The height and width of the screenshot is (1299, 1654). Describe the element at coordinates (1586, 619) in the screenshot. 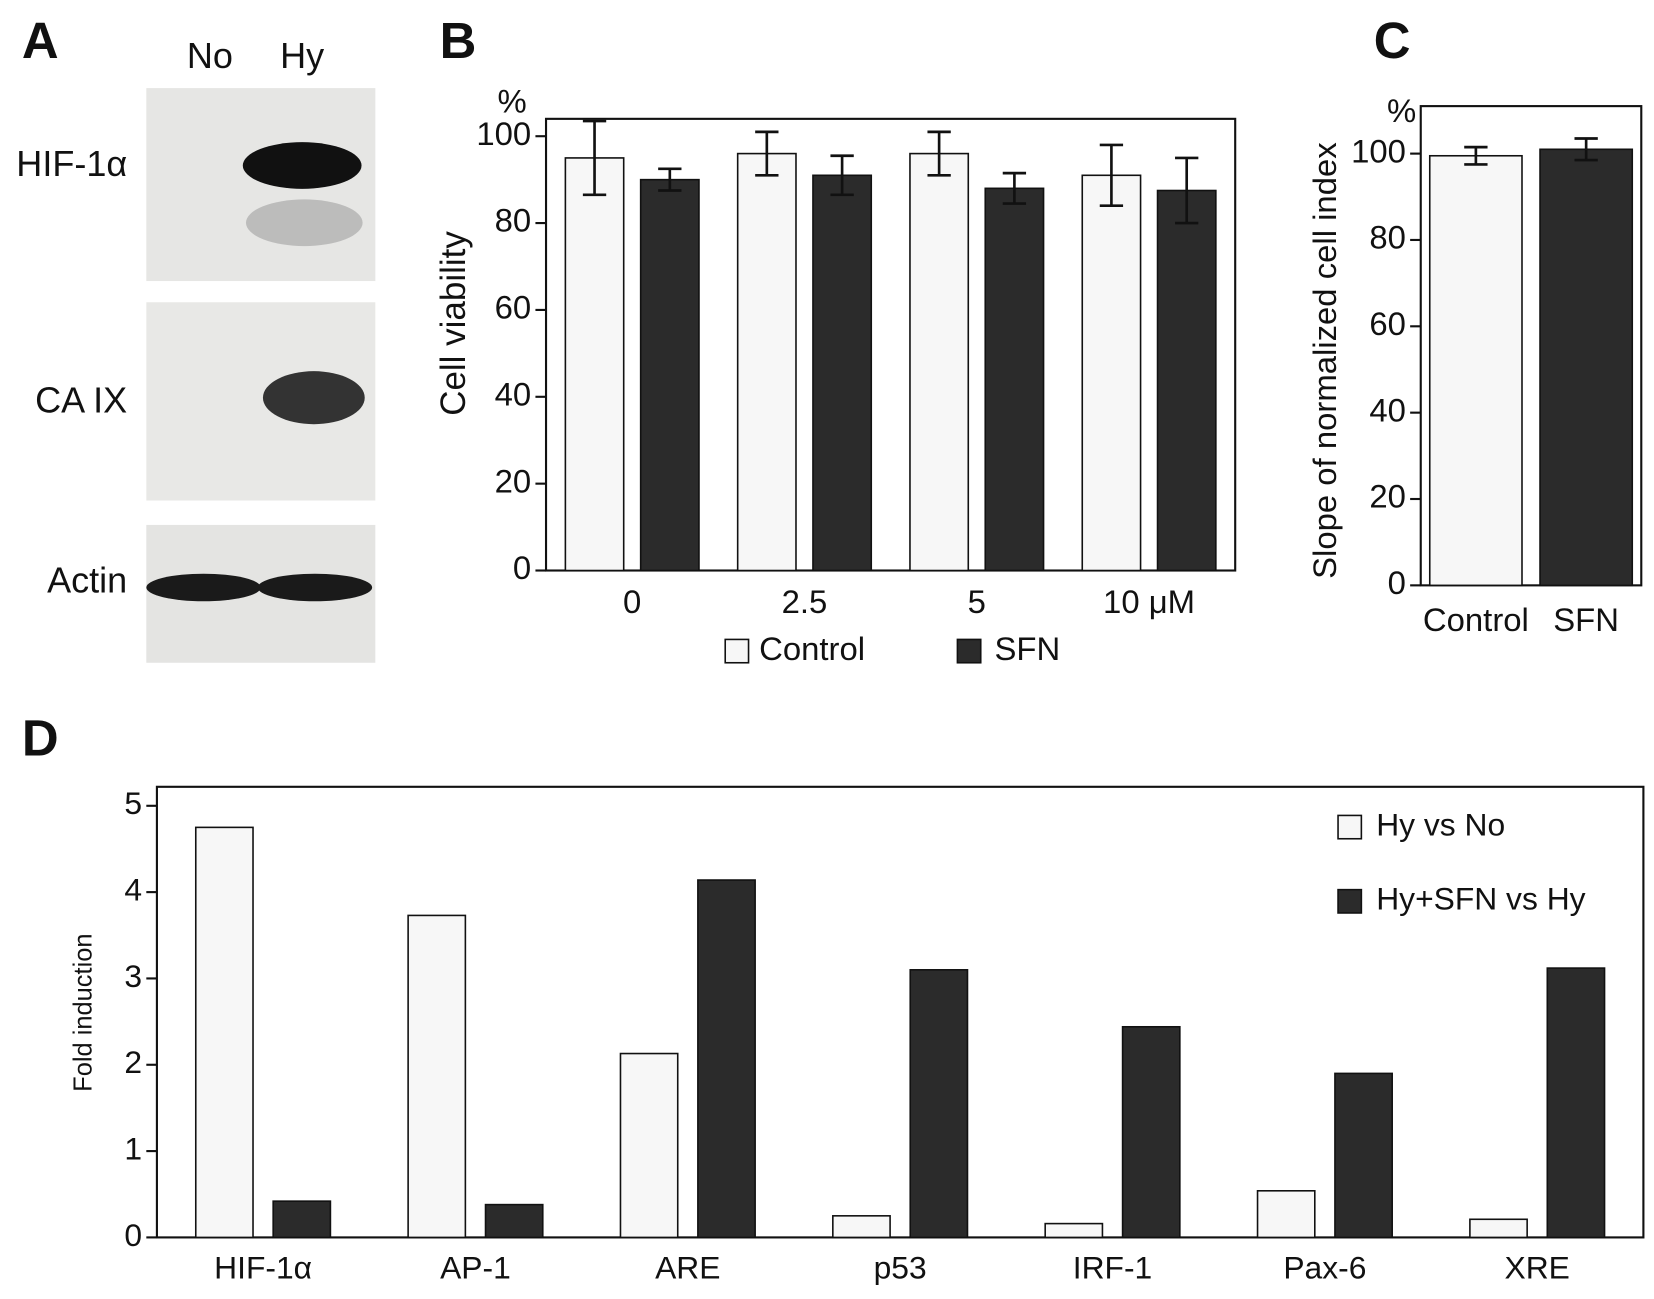

I see `x-tick-label: SFN` at that location.